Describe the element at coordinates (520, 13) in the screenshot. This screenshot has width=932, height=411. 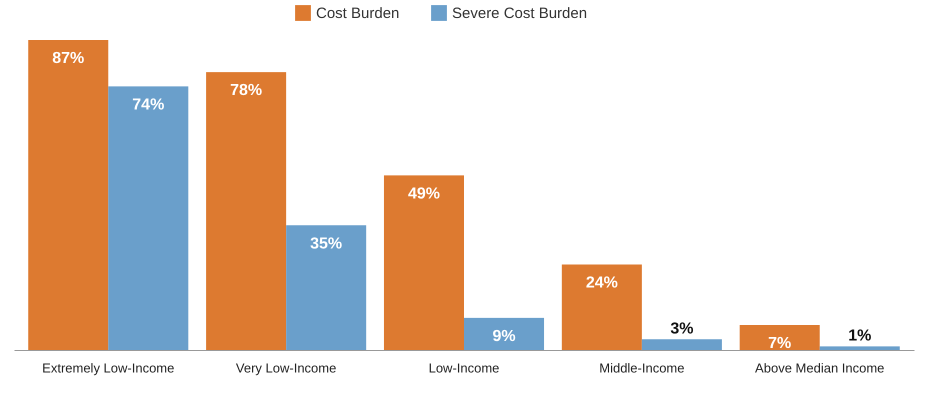
I see `legend-label: Severe Cost Burden` at that location.